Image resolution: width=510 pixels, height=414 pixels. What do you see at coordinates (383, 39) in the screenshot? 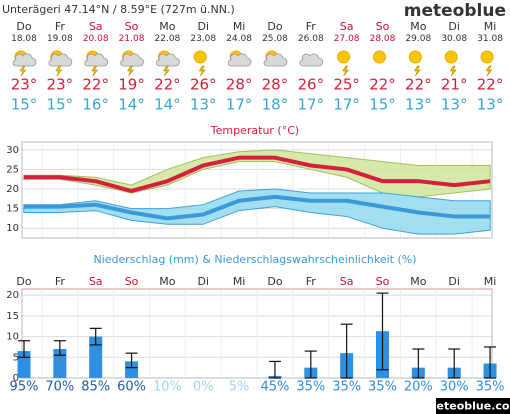
I see `day-date: 28.08` at bounding box center [383, 39].